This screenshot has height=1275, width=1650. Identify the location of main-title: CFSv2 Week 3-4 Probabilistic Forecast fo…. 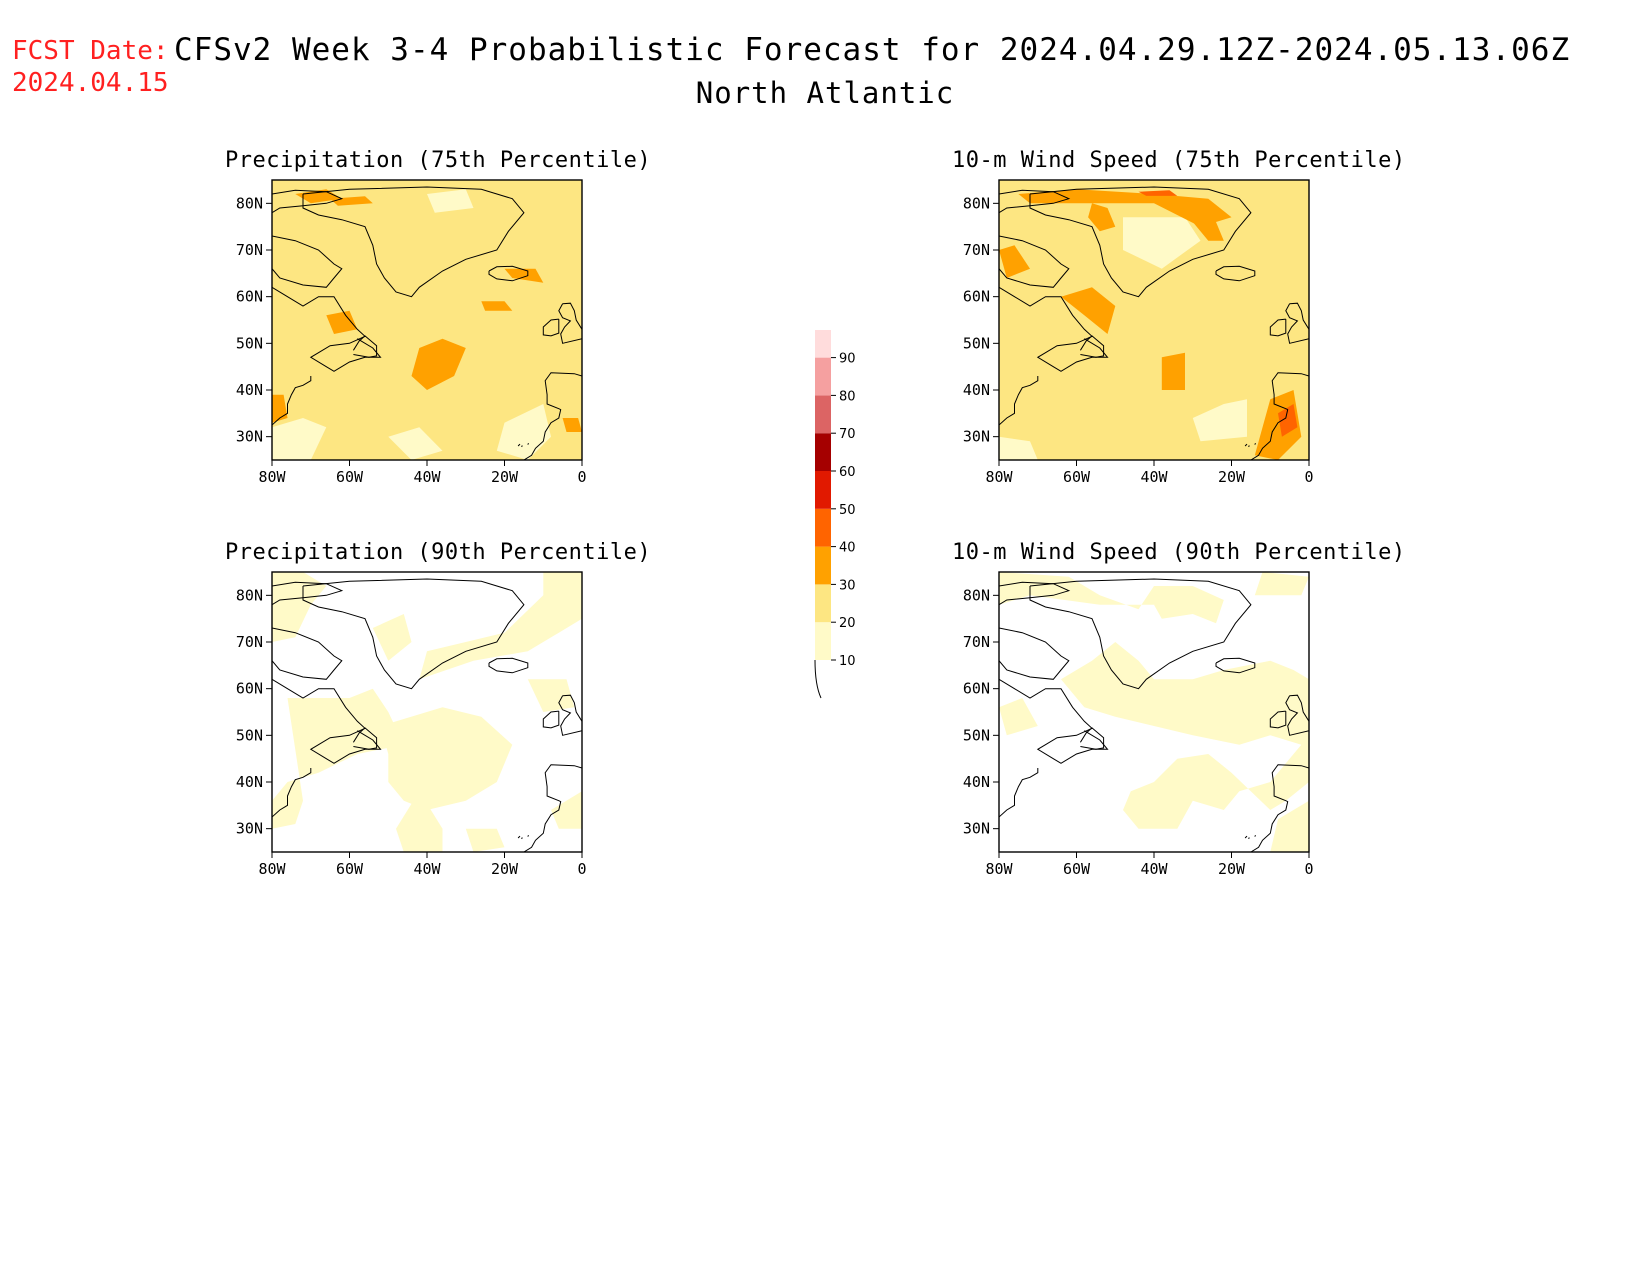
(872, 50).